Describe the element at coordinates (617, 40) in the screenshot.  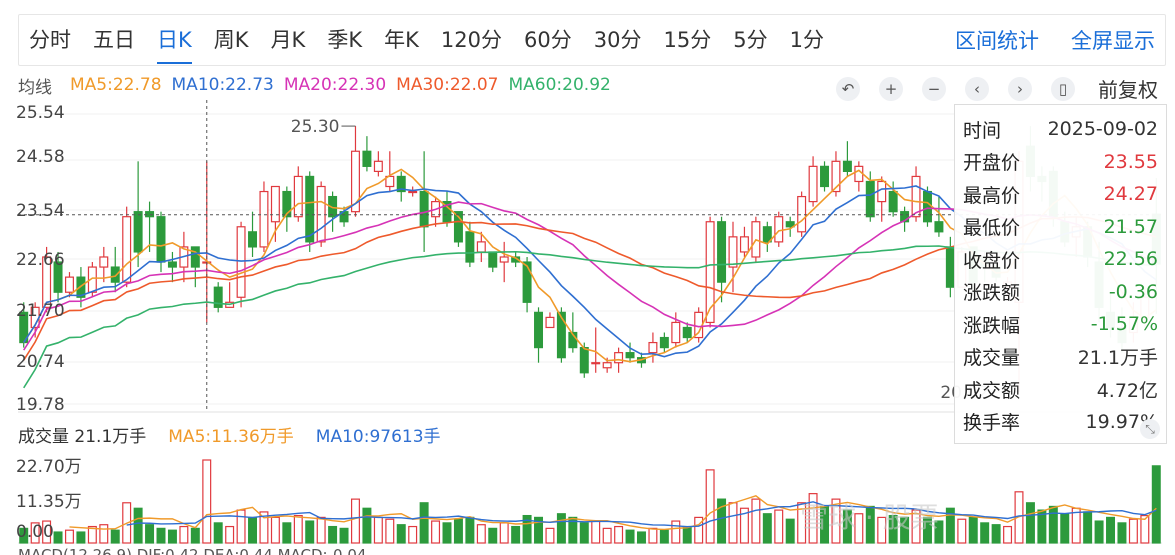
I see `tab-30min: 30分` at that location.